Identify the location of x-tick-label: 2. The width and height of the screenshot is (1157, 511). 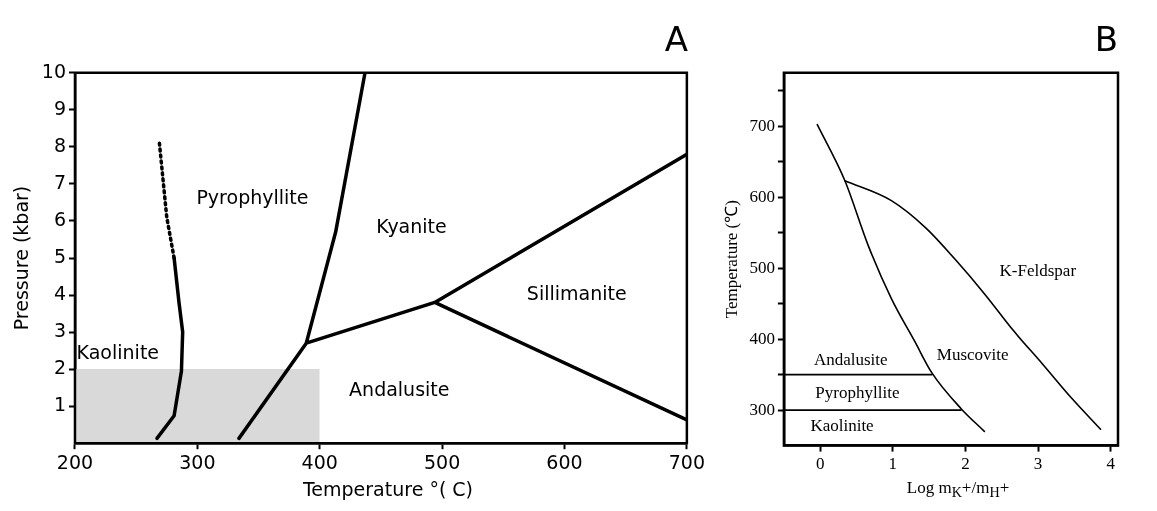
(965, 464).